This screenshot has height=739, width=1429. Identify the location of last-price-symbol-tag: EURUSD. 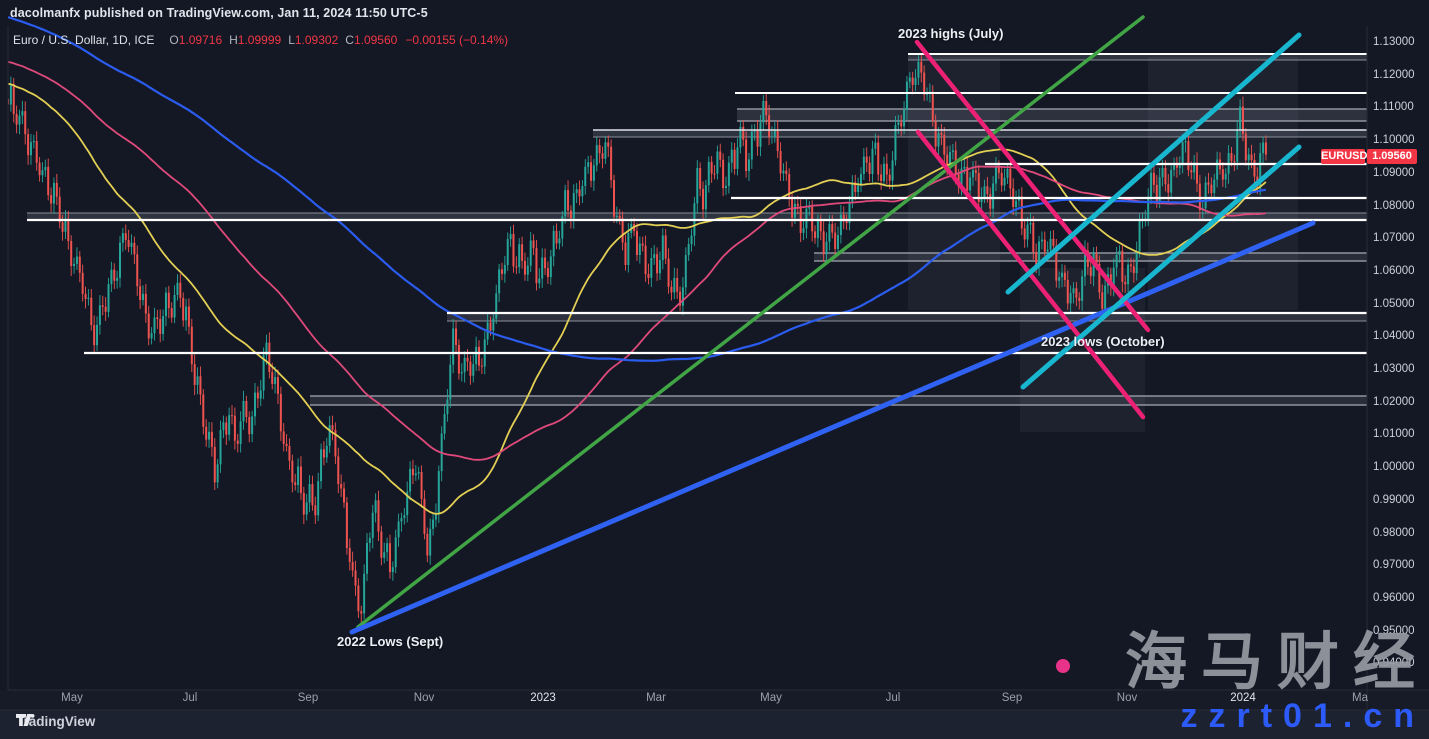
(1344, 156).